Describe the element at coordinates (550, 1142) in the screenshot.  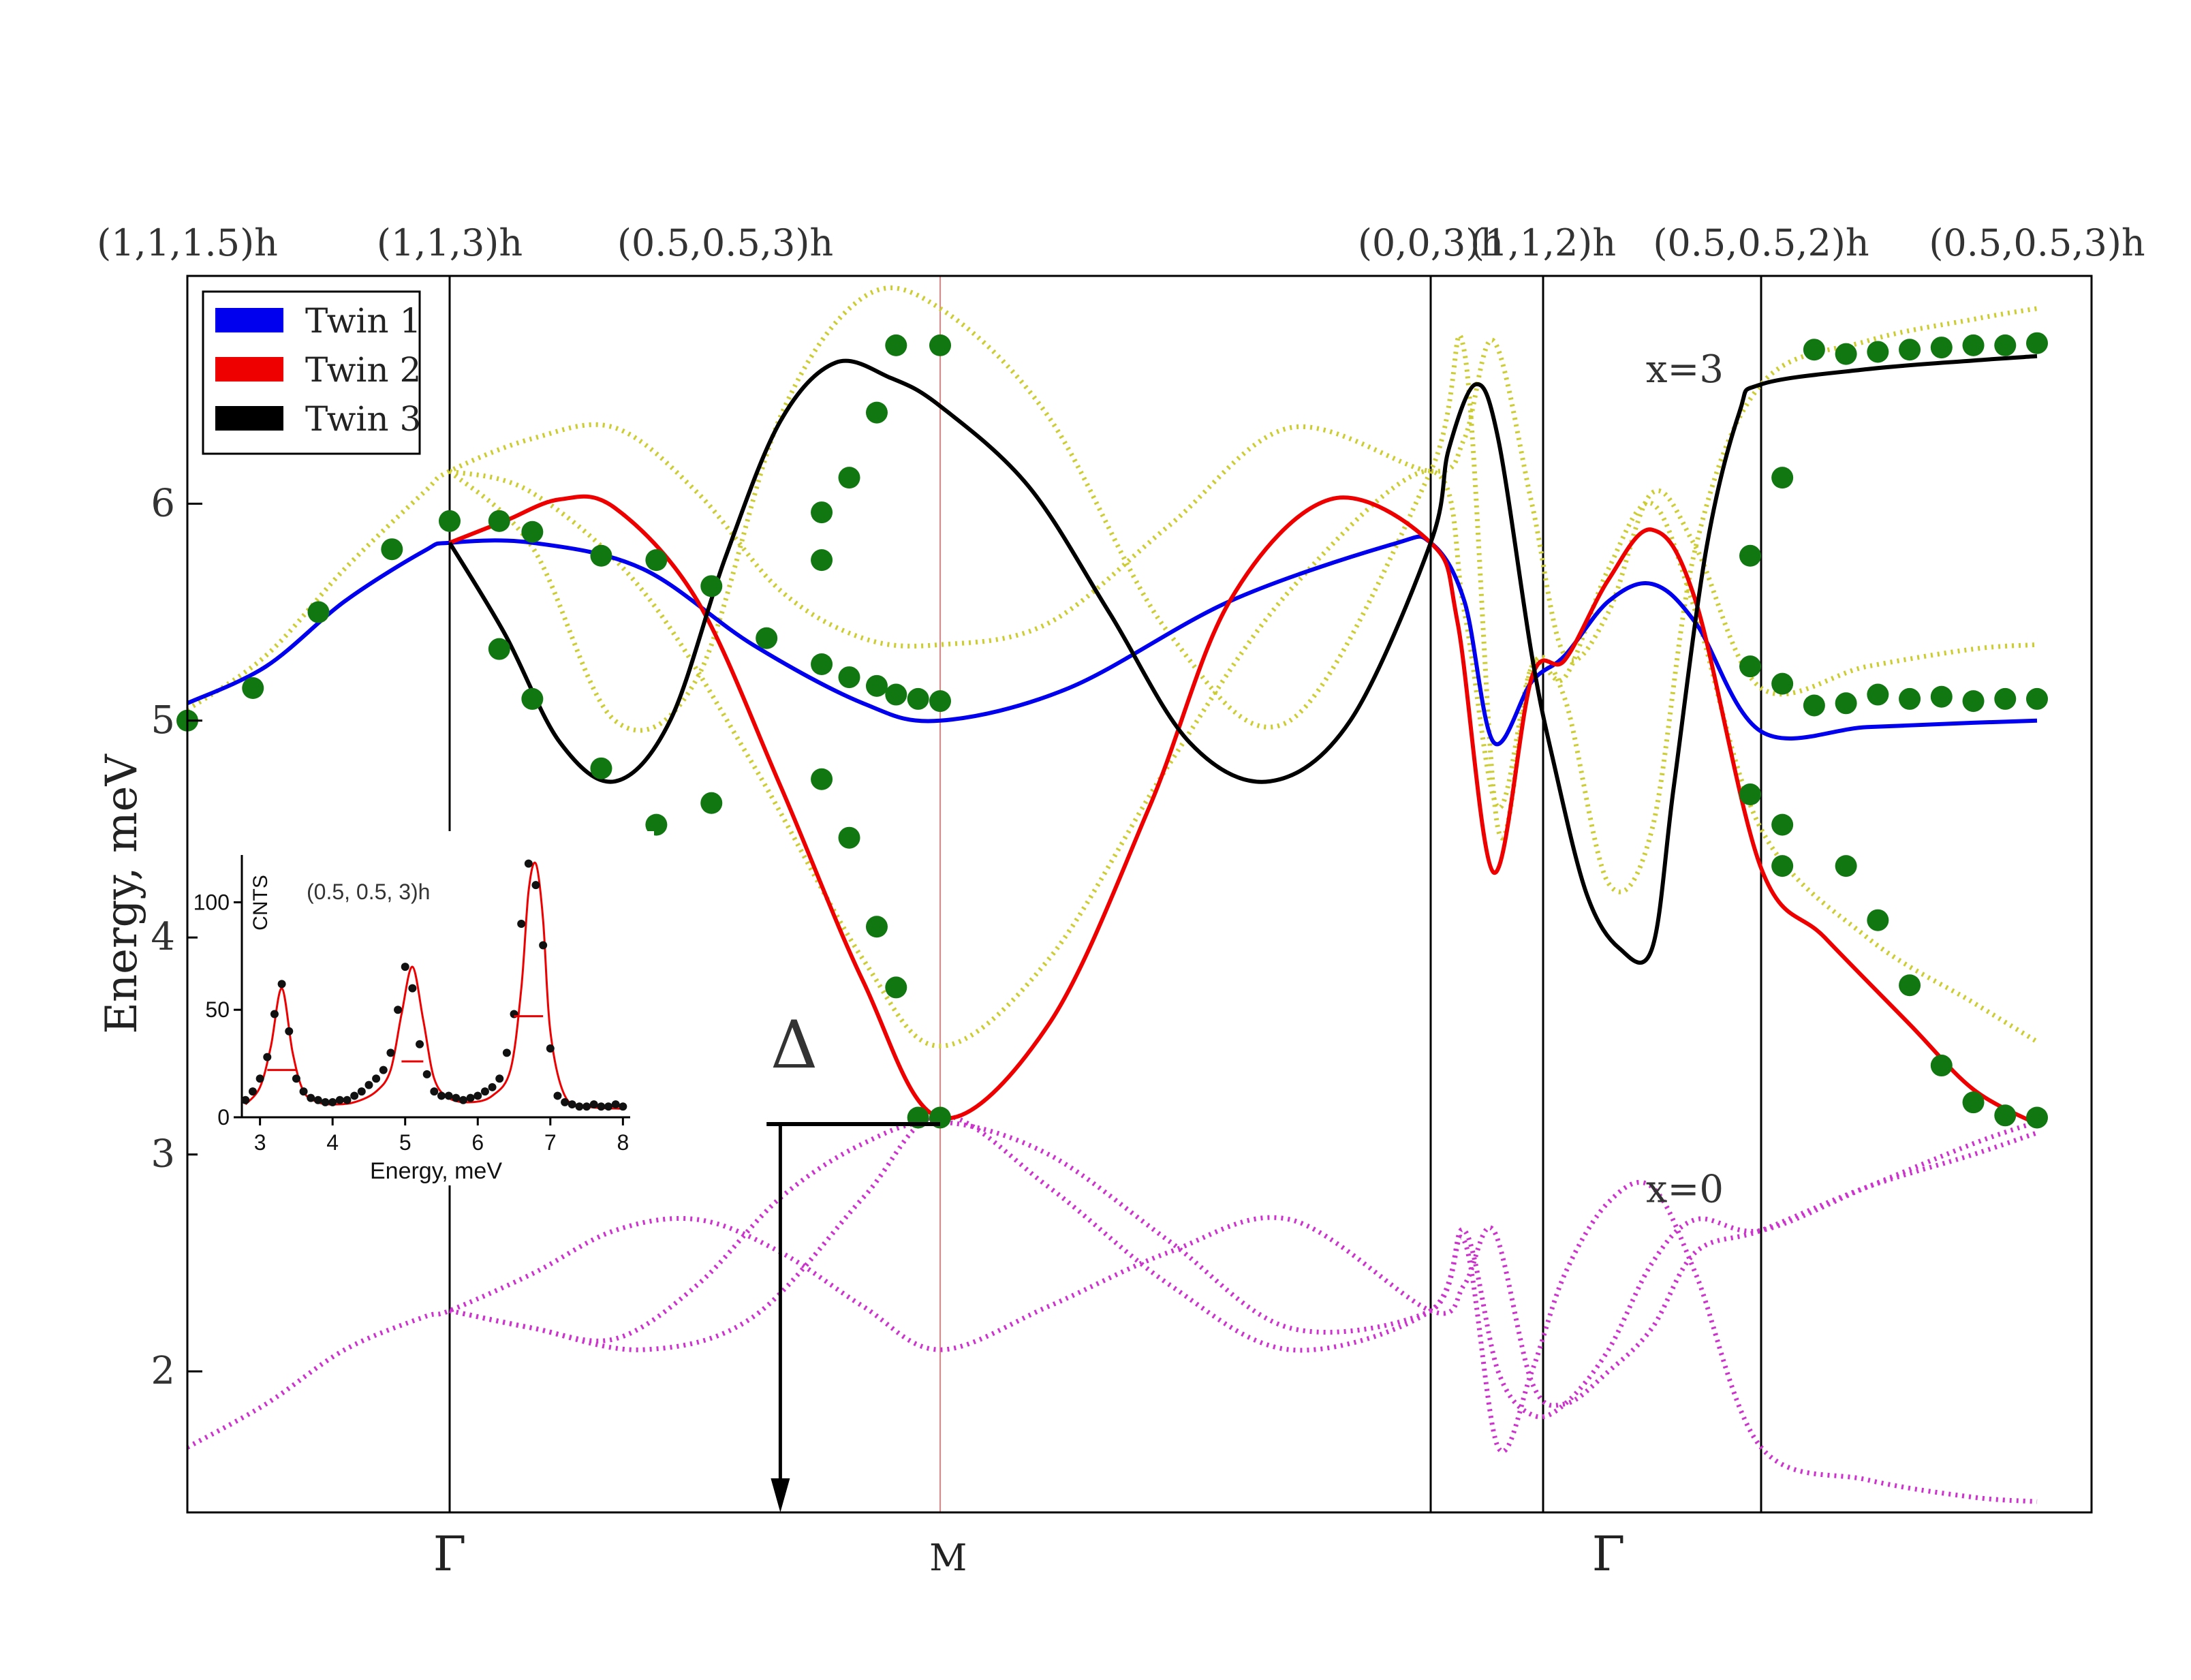
I see `inset-x-tick-label-4: 7` at that location.